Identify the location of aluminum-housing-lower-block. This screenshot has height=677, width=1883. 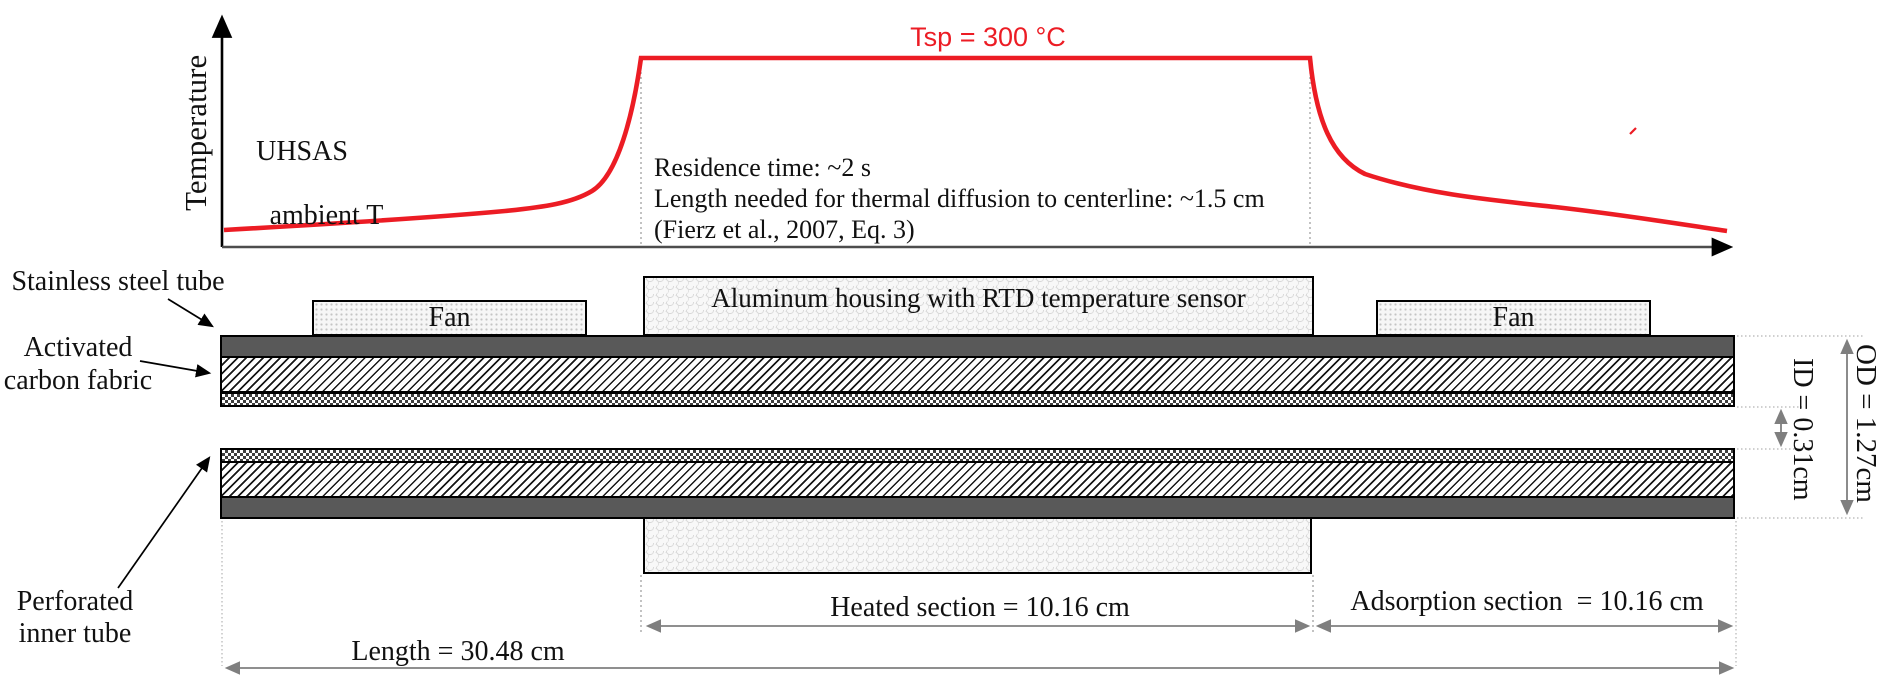
(977, 545).